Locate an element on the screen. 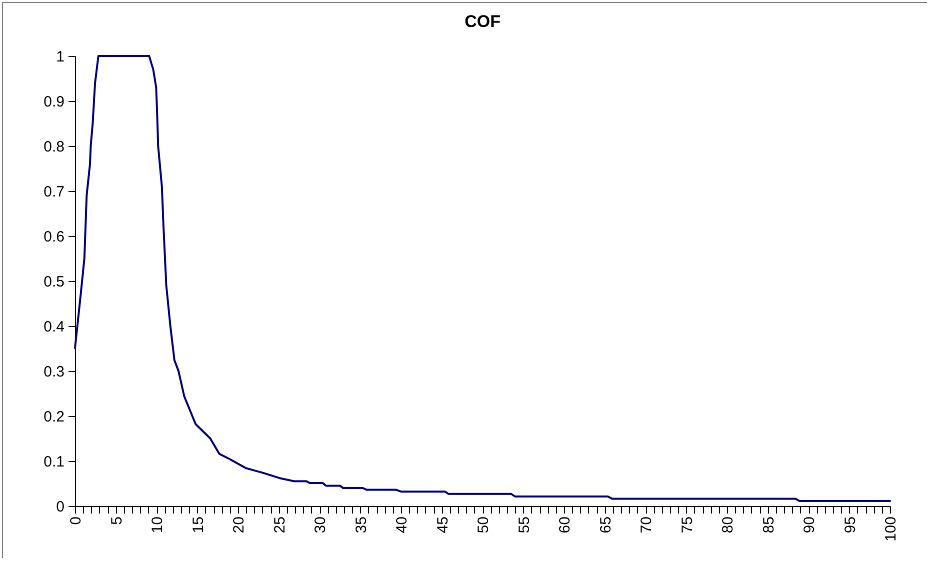  y-tick-label: 0.4 is located at coordinates (54, 327).